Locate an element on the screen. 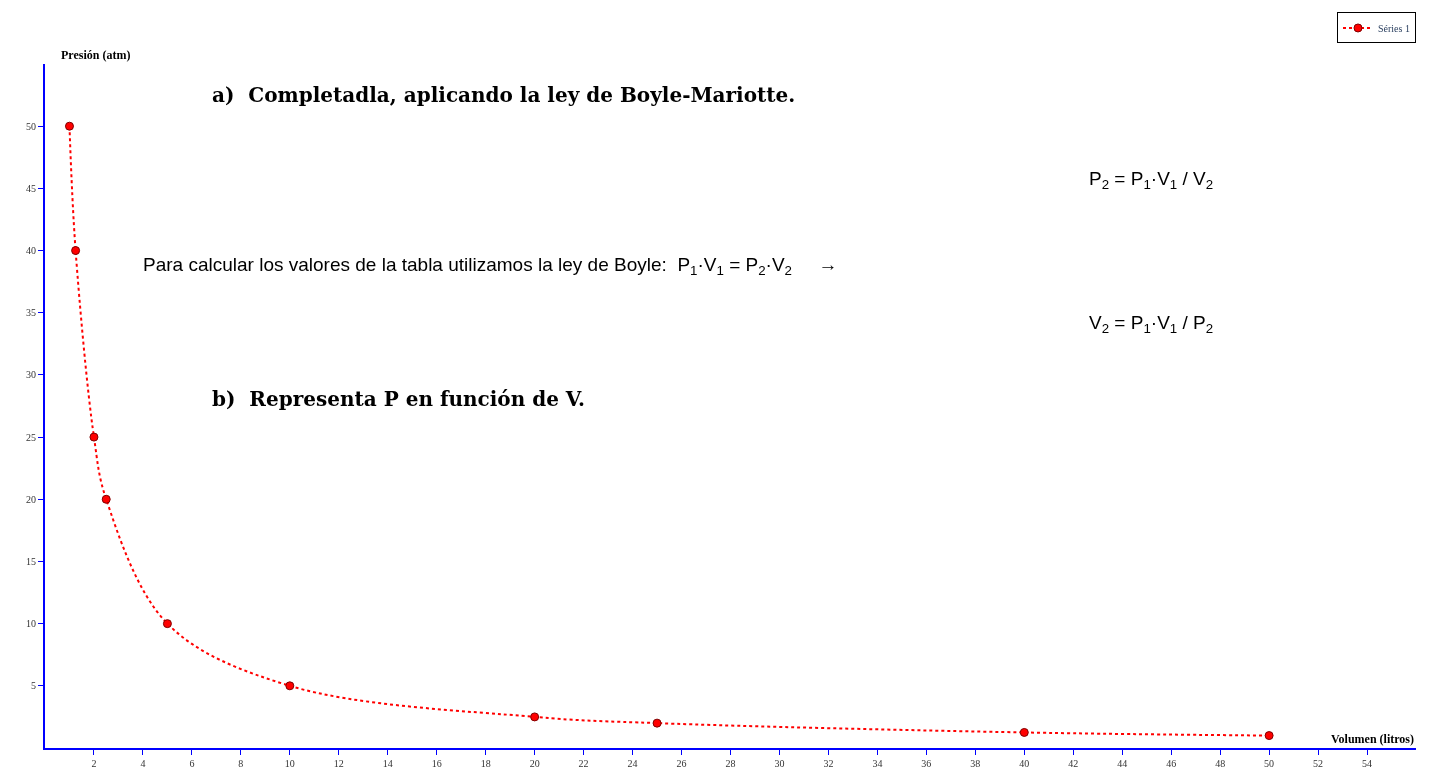 The height and width of the screenshot is (783, 1431). x-axis-title: Volumen (litros) is located at coordinates (1373, 739).